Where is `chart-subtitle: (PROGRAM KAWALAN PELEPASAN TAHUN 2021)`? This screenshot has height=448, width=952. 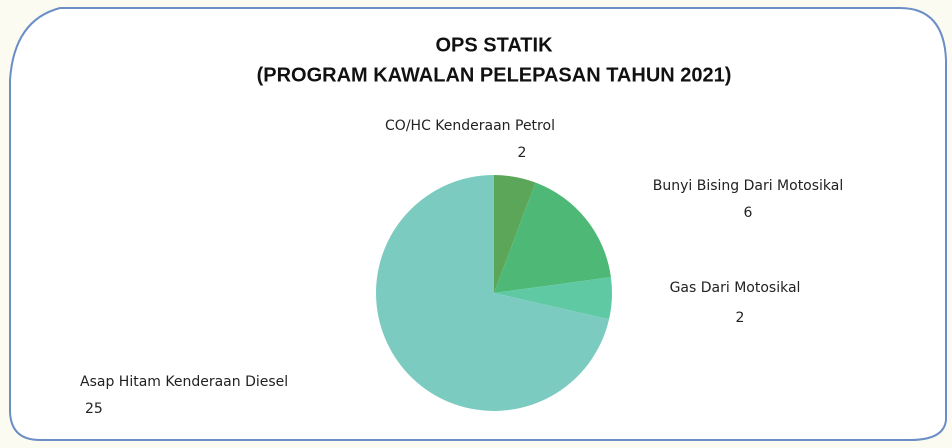
chart-subtitle: (PROGRAM KAWALAN PELEPASAN TAHUN 2021) is located at coordinates (494, 75).